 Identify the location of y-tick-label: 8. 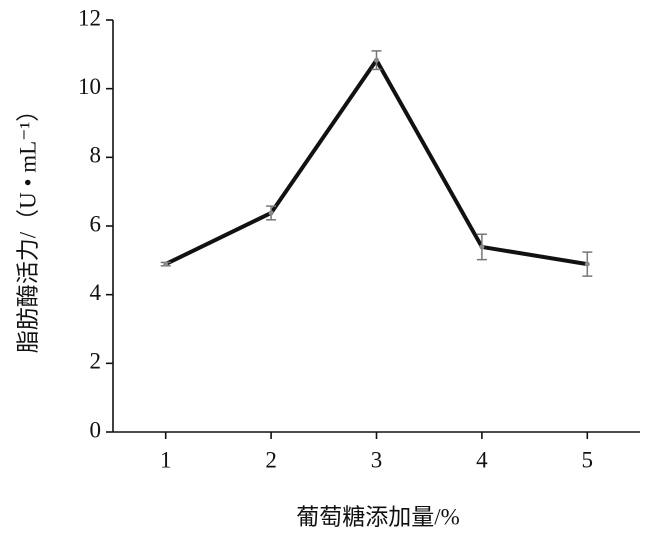
(96, 155).